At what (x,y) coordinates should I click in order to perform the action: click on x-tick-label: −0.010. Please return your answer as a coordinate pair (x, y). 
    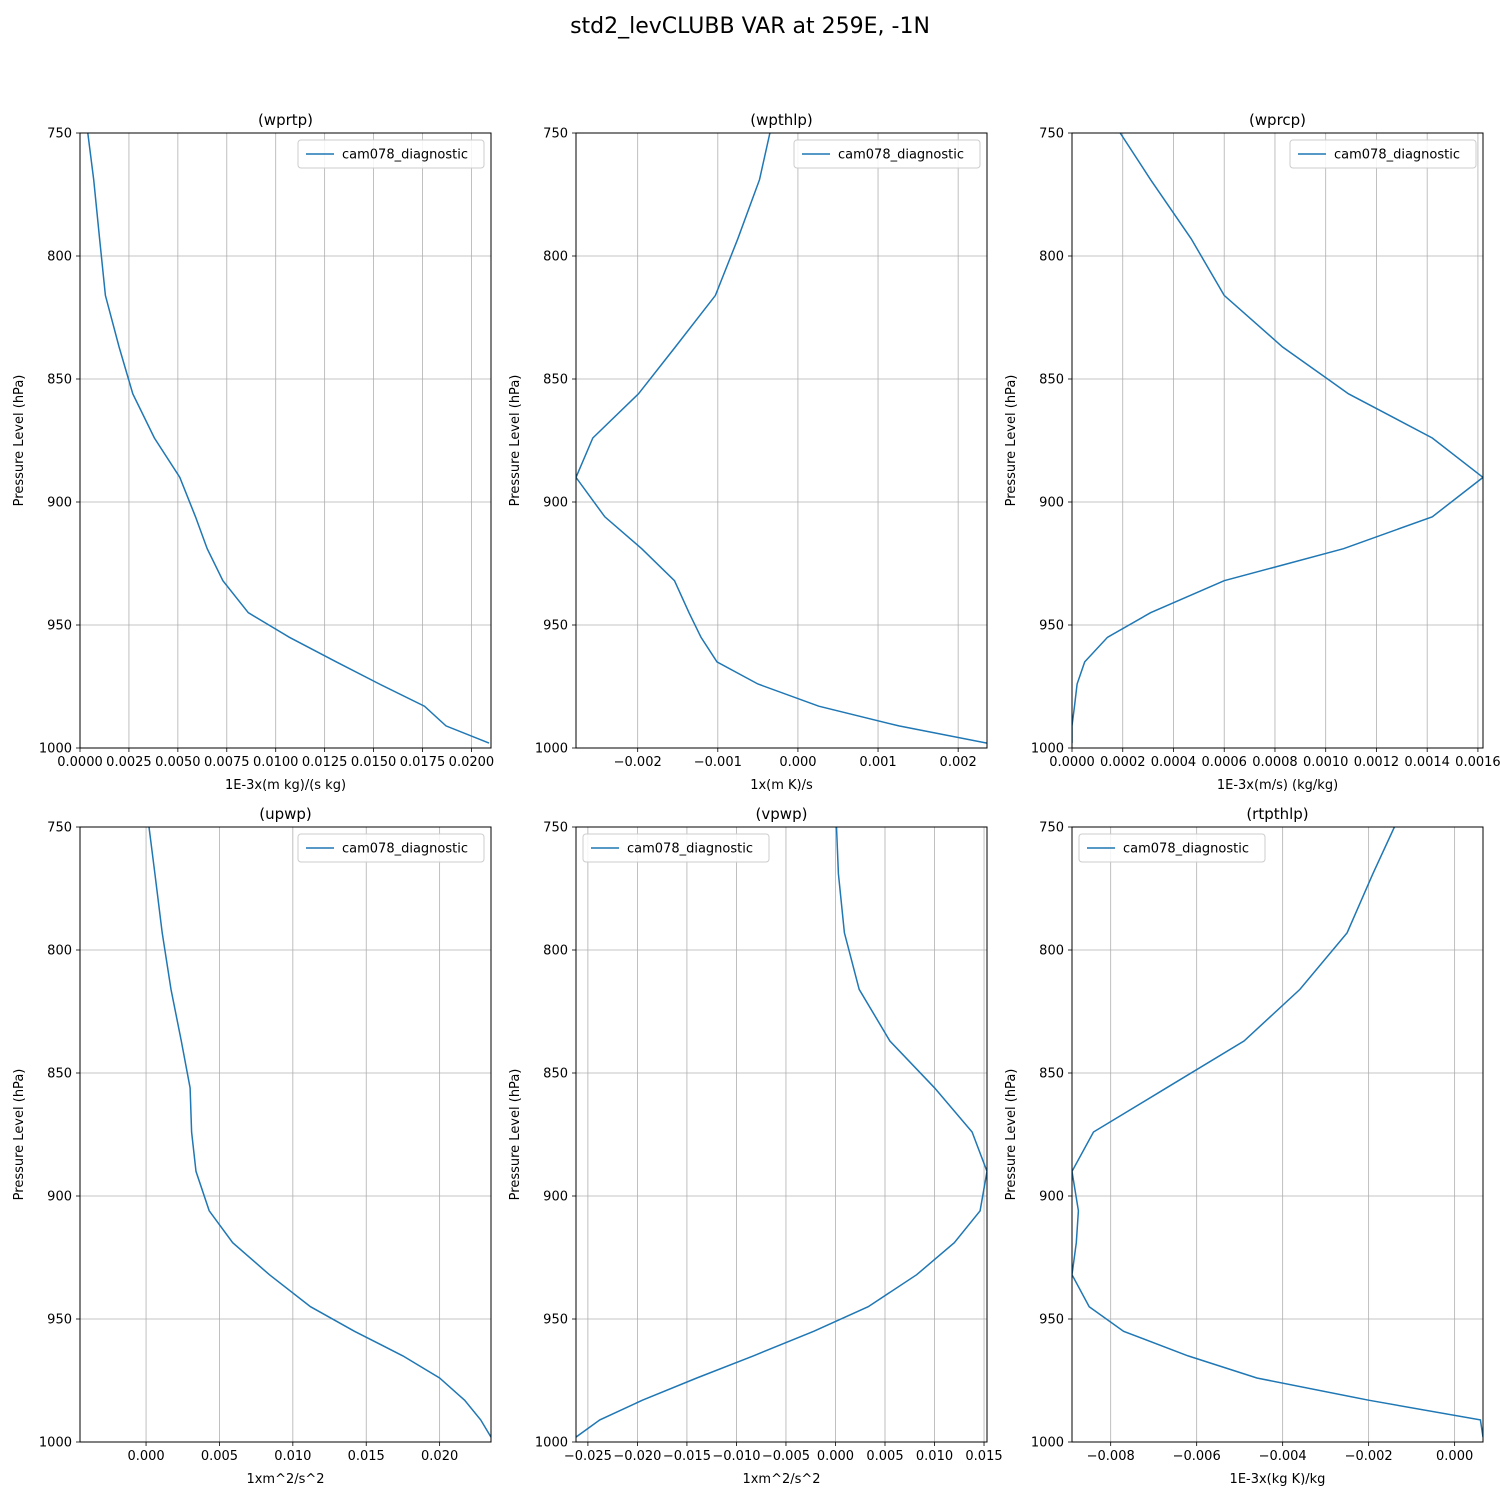
    Looking at the image, I should click on (736, 1456).